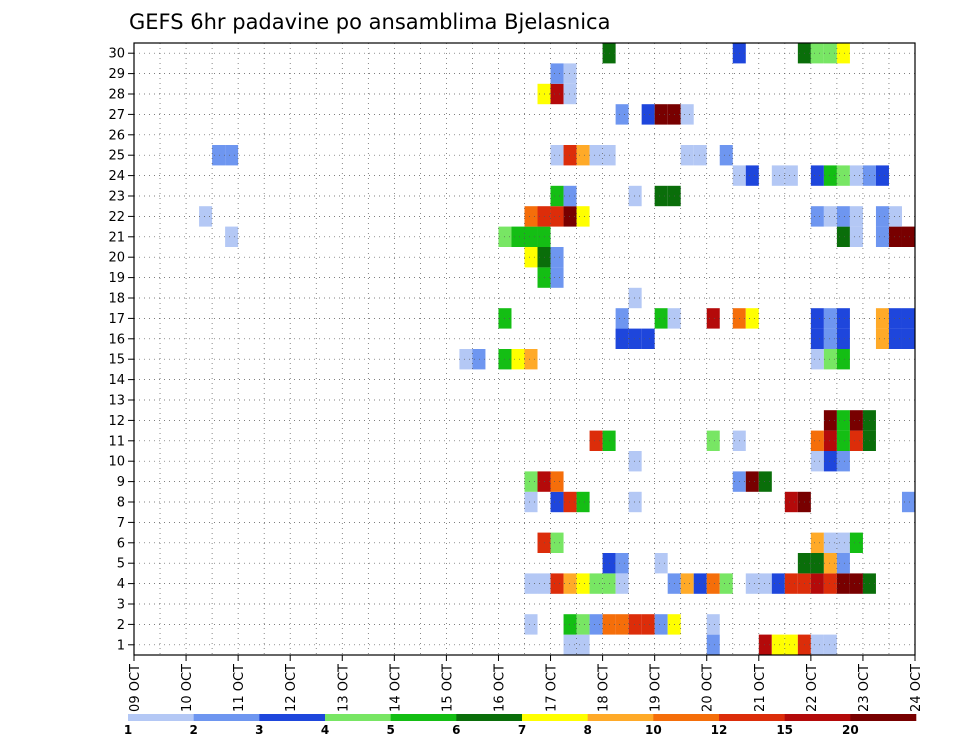  What do you see at coordinates (116, 115) in the screenshot?
I see `y-tick-label: 27` at bounding box center [116, 115].